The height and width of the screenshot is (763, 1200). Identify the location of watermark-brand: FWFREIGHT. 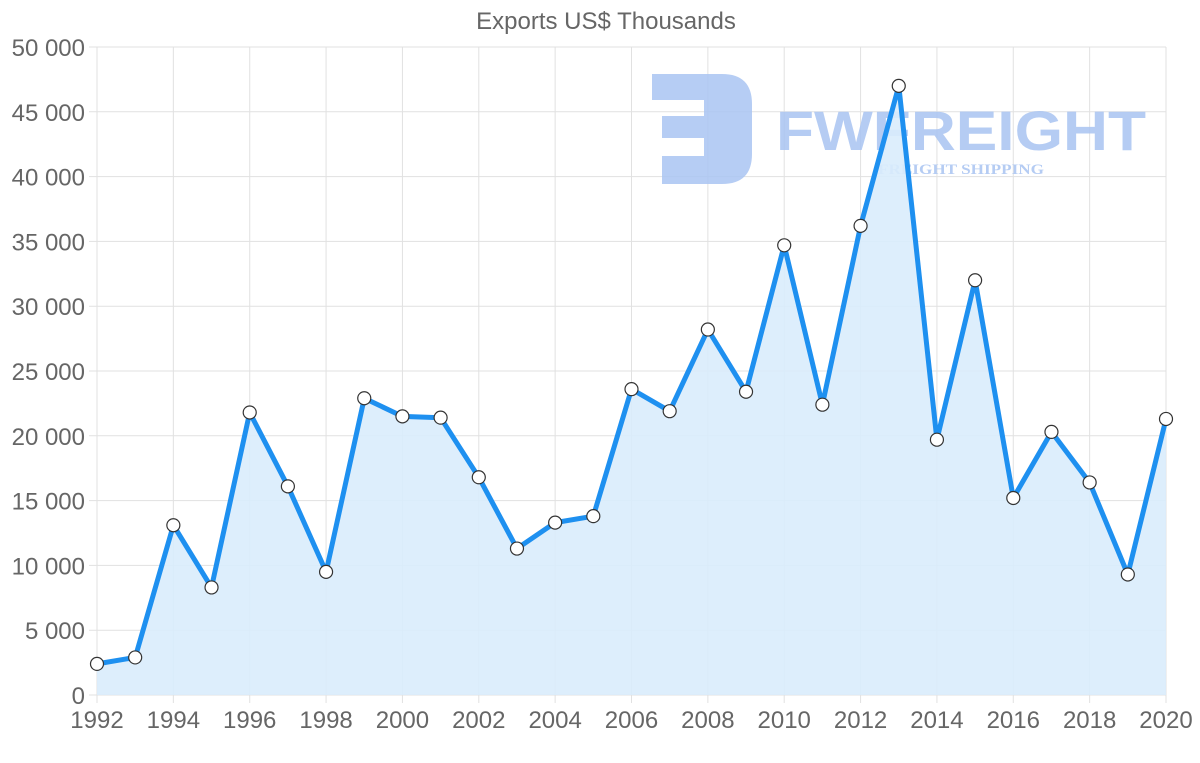
(961, 130).